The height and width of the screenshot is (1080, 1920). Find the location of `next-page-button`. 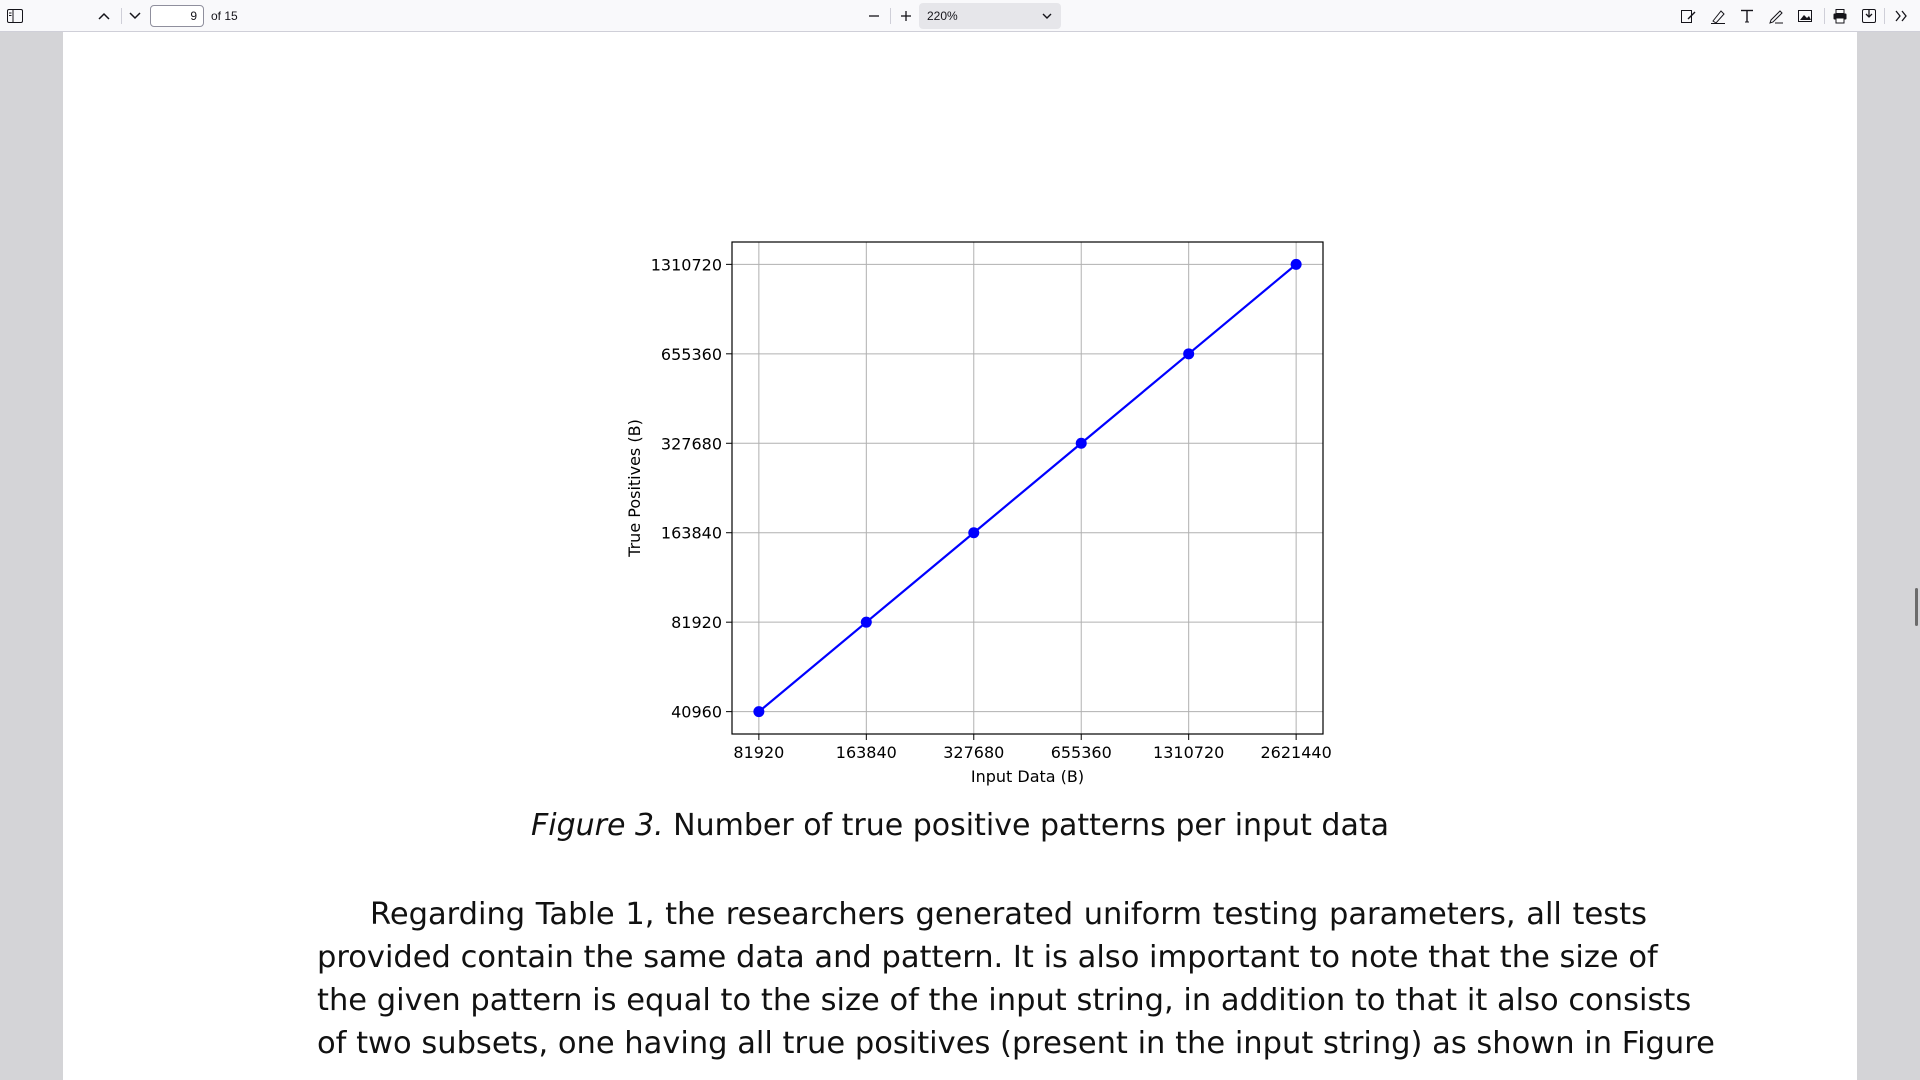

next-page-button is located at coordinates (135, 16).